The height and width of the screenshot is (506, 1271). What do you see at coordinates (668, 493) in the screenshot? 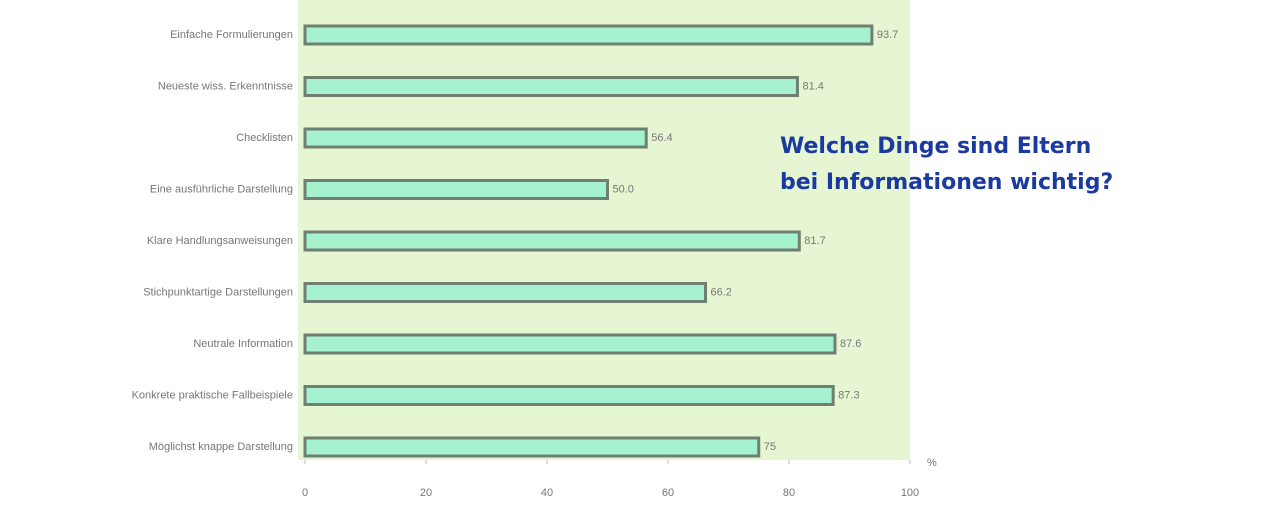
I see `x-tick-label: 60` at bounding box center [668, 493].